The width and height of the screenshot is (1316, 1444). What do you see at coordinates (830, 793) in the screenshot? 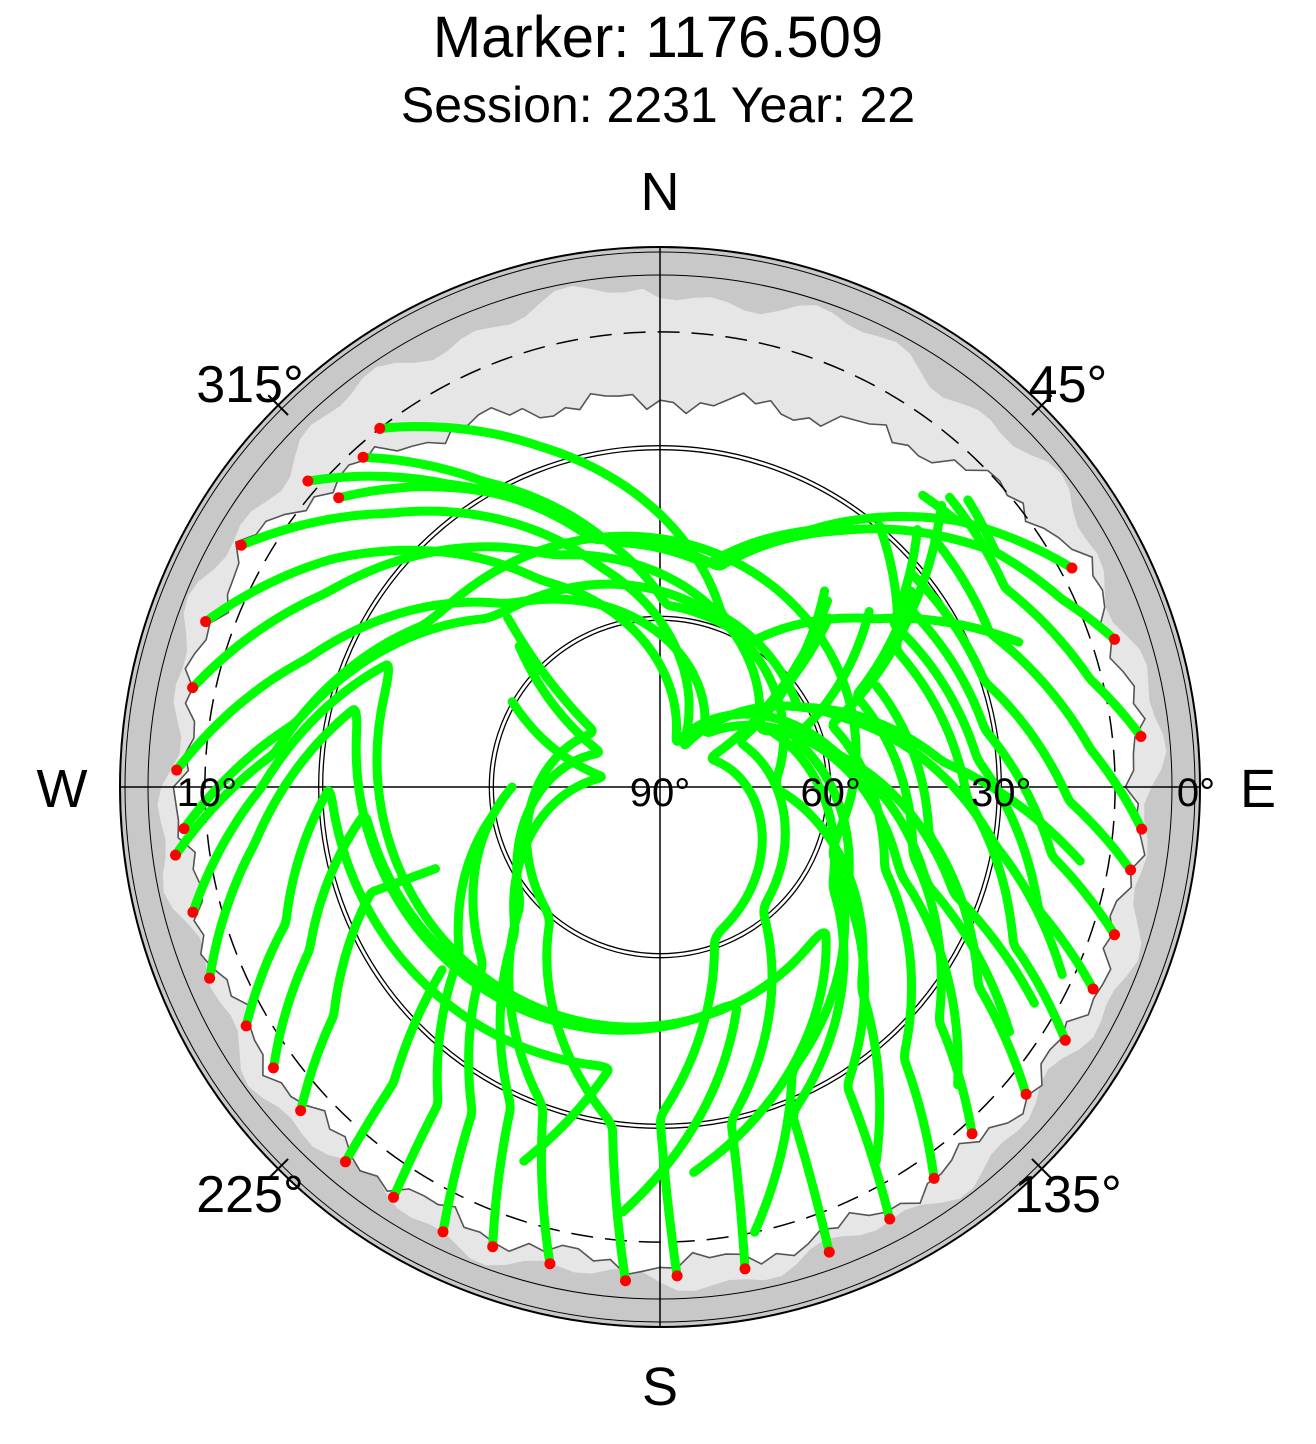
I see `elevation-label-60: 60°` at bounding box center [830, 793].